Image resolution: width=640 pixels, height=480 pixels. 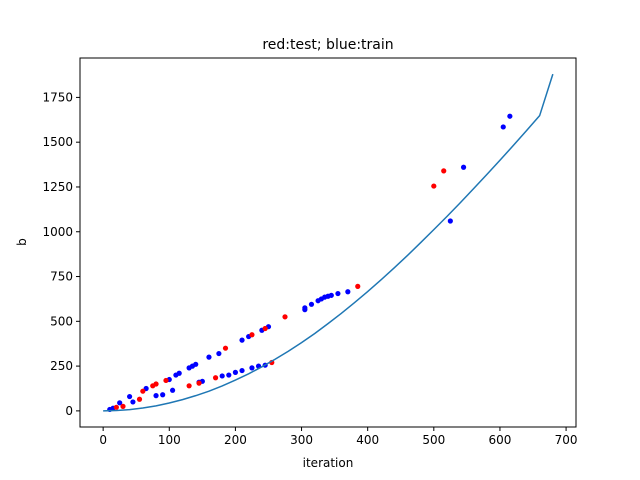 I want to click on x-tick-label: 200, so click(x=235, y=440).